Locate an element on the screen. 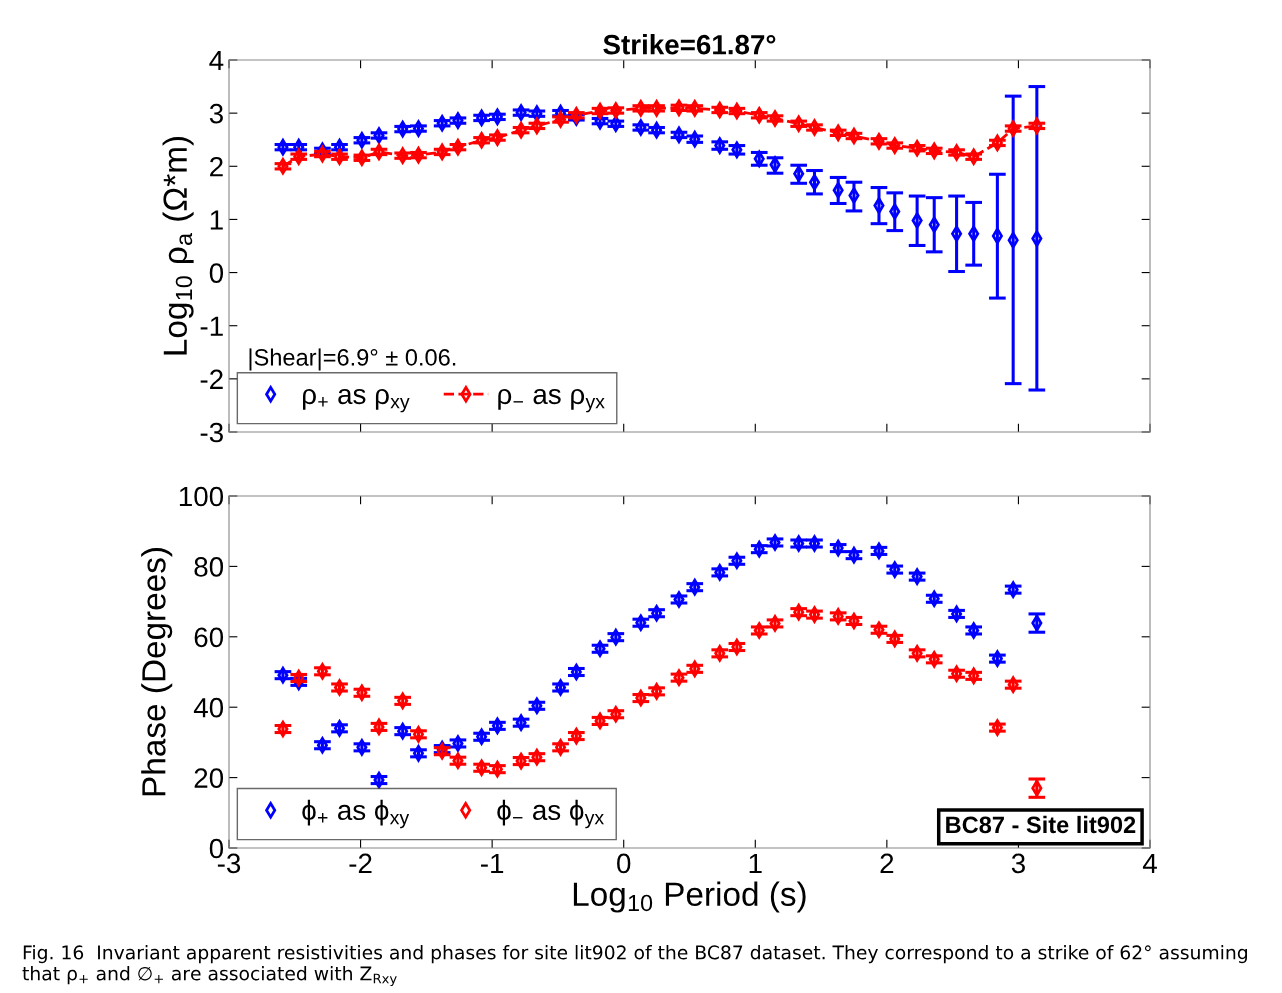 This screenshot has width=1282, height=993. y-tick-label: -3 is located at coordinates (211, 432).